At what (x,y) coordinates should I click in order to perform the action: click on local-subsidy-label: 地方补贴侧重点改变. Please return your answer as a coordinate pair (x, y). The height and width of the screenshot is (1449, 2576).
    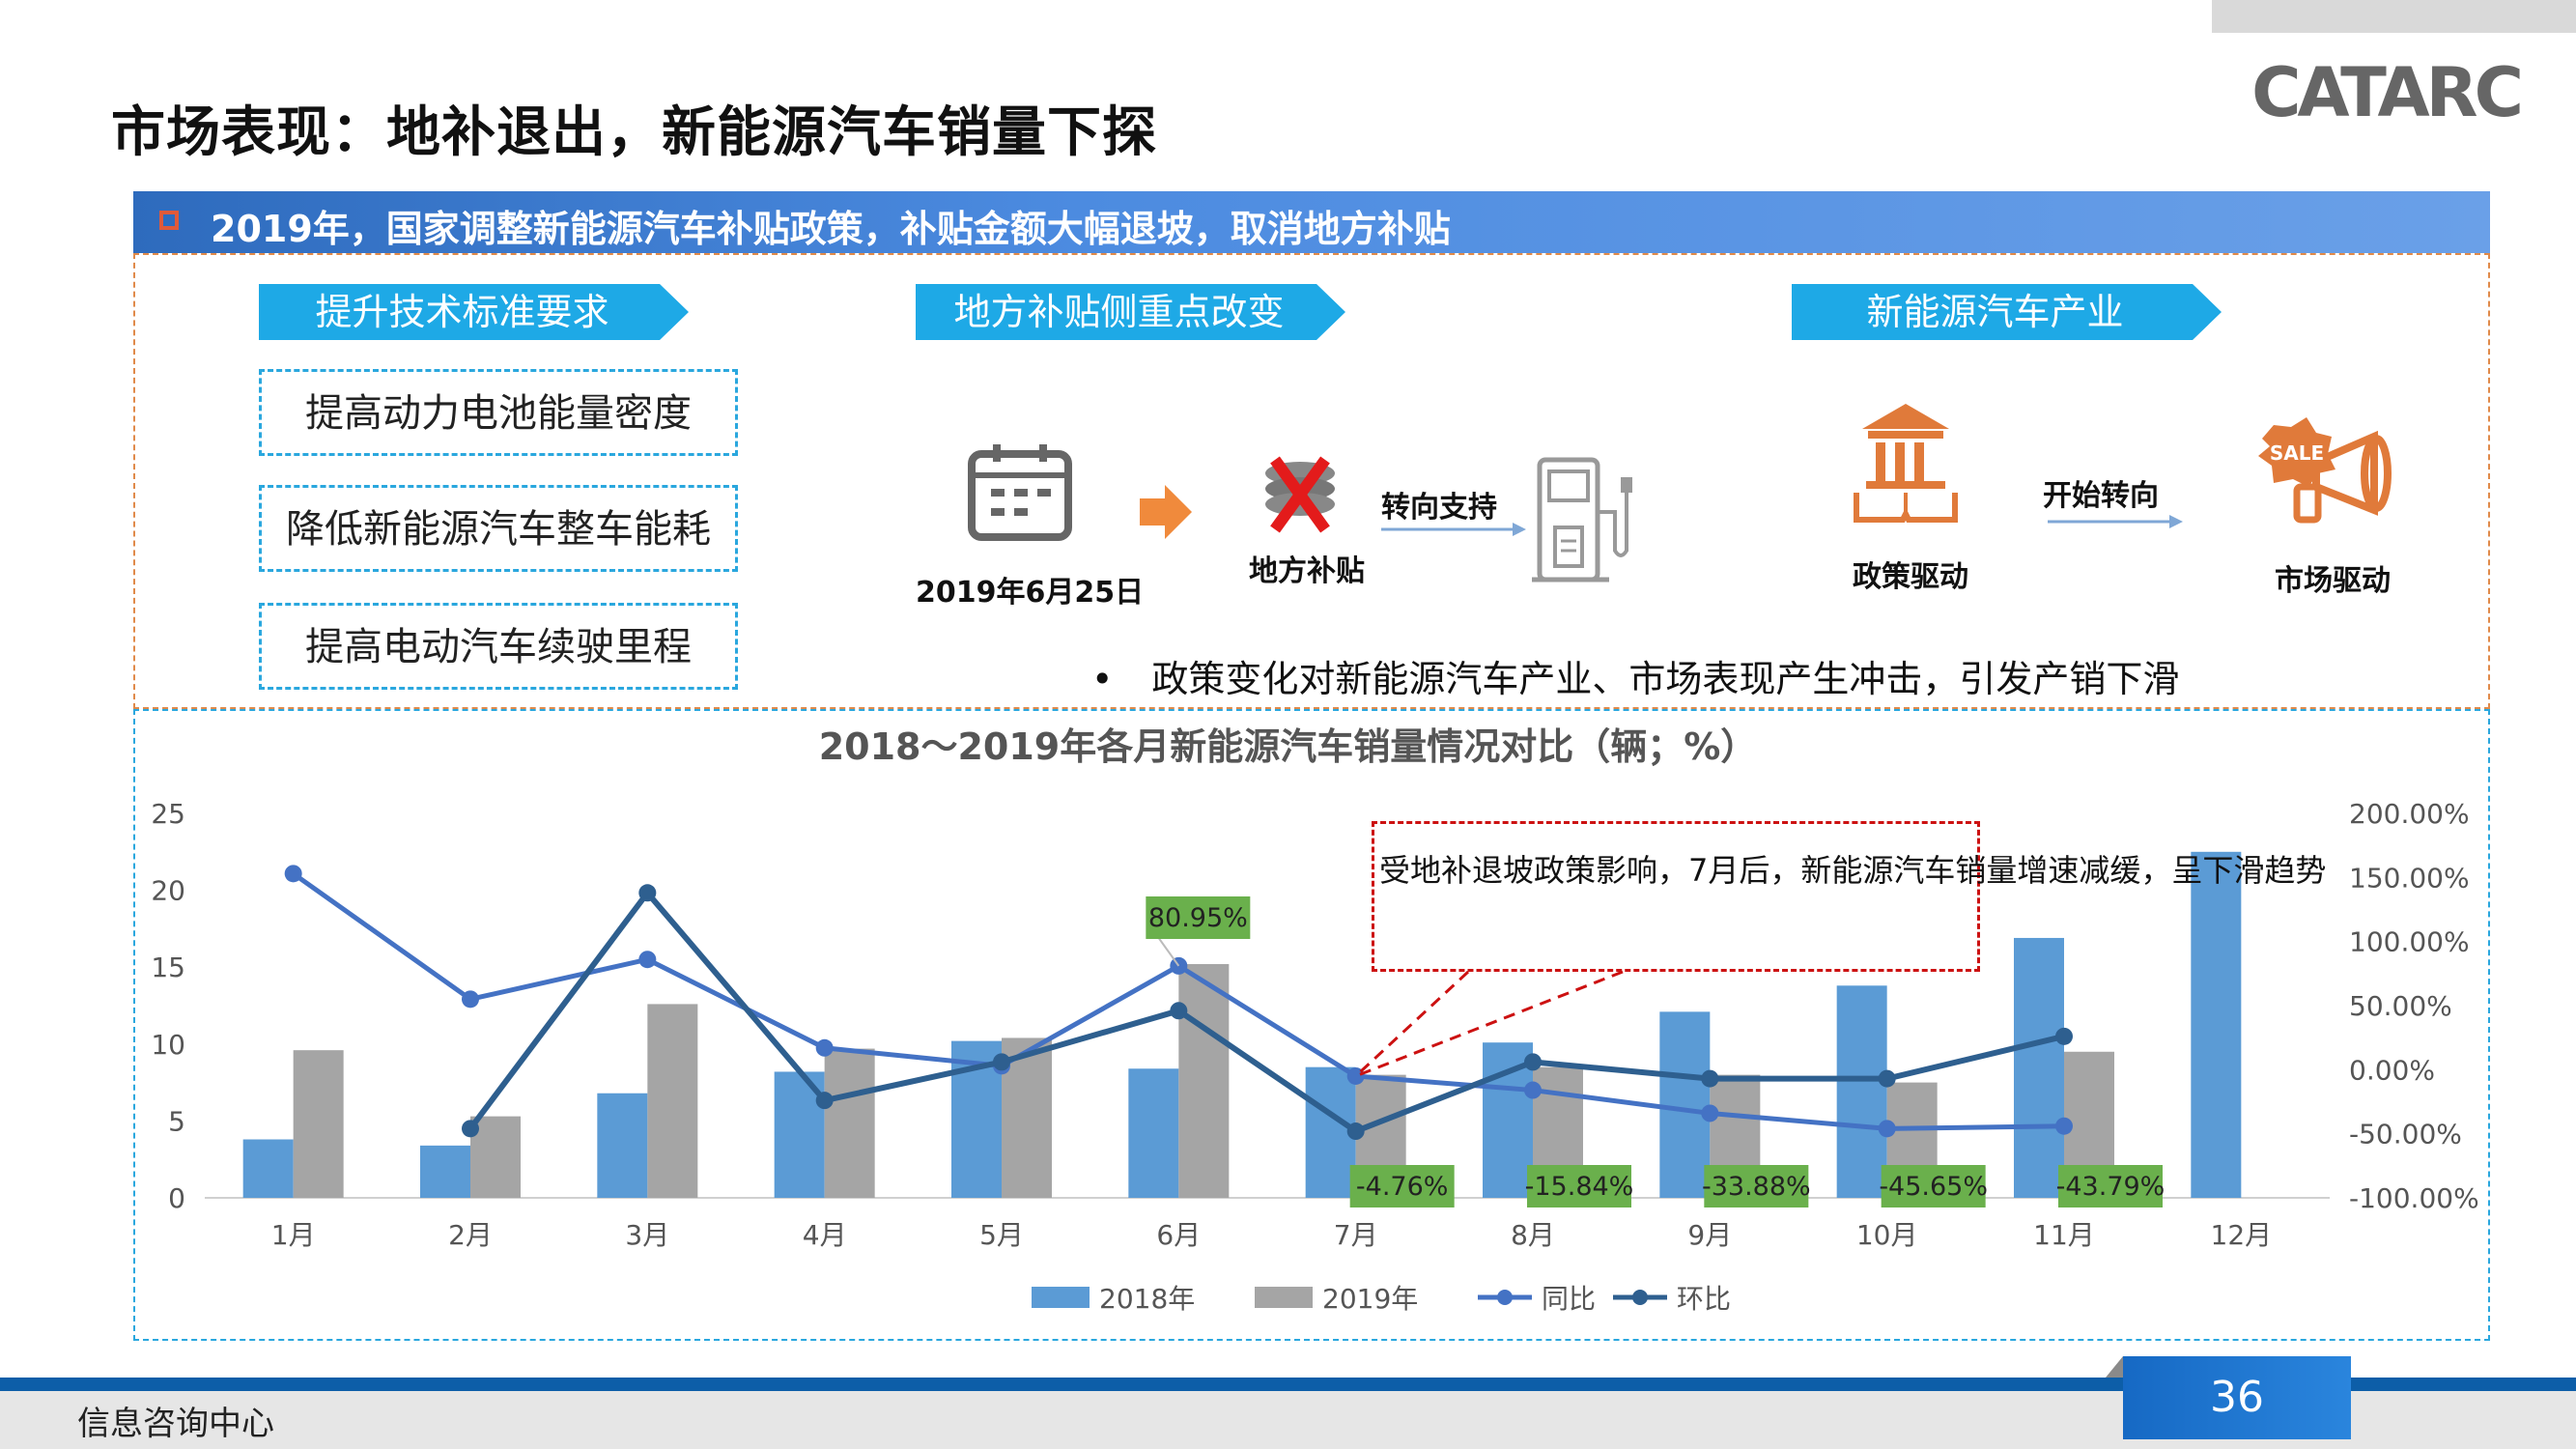
    Looking at the image, I should click on (1130, 312).